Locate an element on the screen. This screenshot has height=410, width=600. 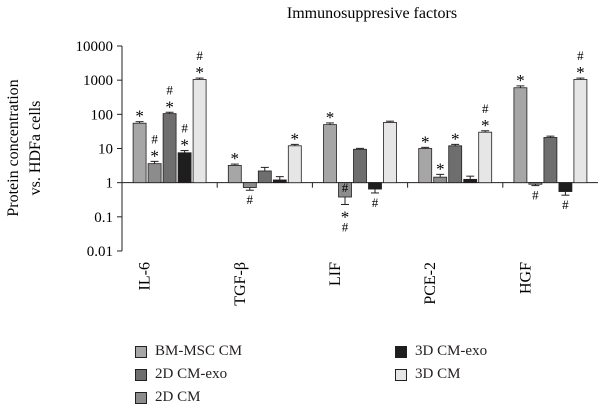
y-axis-label-line2: vs. HDFa cells is located at coordinates (35, 148).